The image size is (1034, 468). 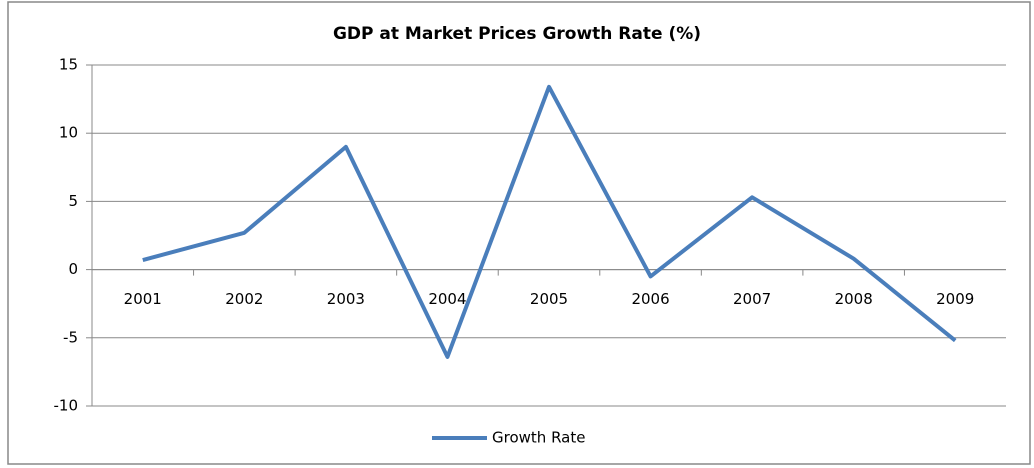 I want to click on x-tick-label: 2009, so click(x=955, y=299).